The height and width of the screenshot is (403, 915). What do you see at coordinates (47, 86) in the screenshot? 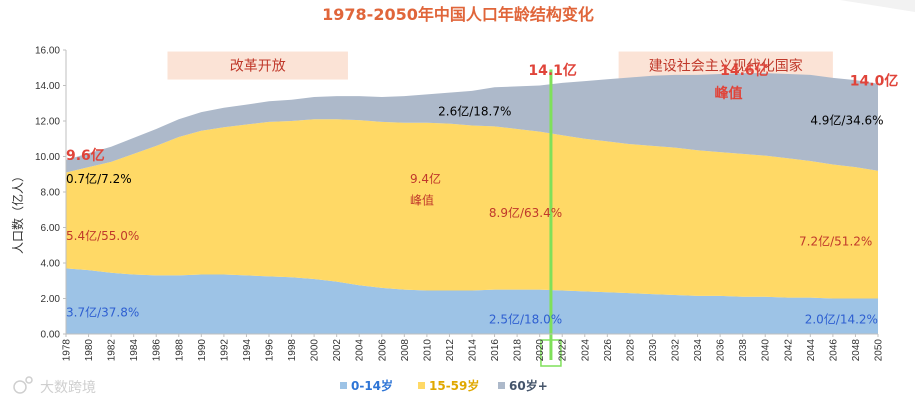
I see `y-tick-label-7: 14.00` at bounding box center [47, 86].